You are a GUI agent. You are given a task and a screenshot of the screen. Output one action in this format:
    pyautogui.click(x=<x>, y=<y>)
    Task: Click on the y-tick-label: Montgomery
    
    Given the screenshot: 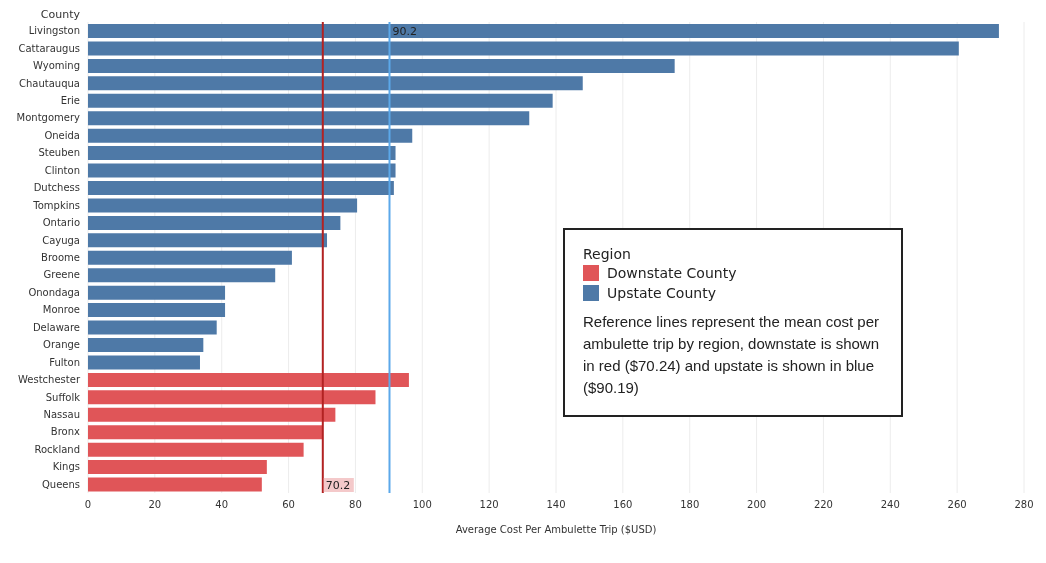 What is the action you would take?
    pyautogui.click(x=48, y=118)
    